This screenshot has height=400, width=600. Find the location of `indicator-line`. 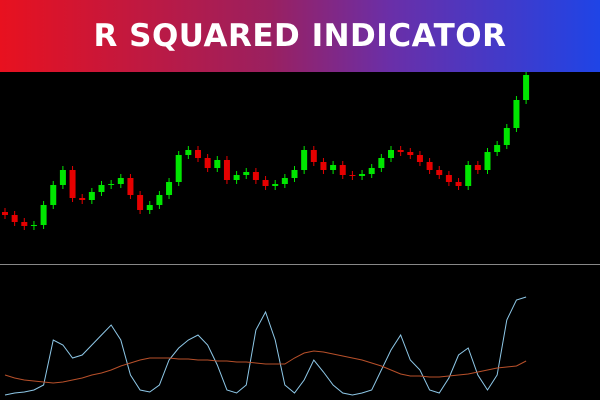

indicator-line is located at coordinates (265, 367).